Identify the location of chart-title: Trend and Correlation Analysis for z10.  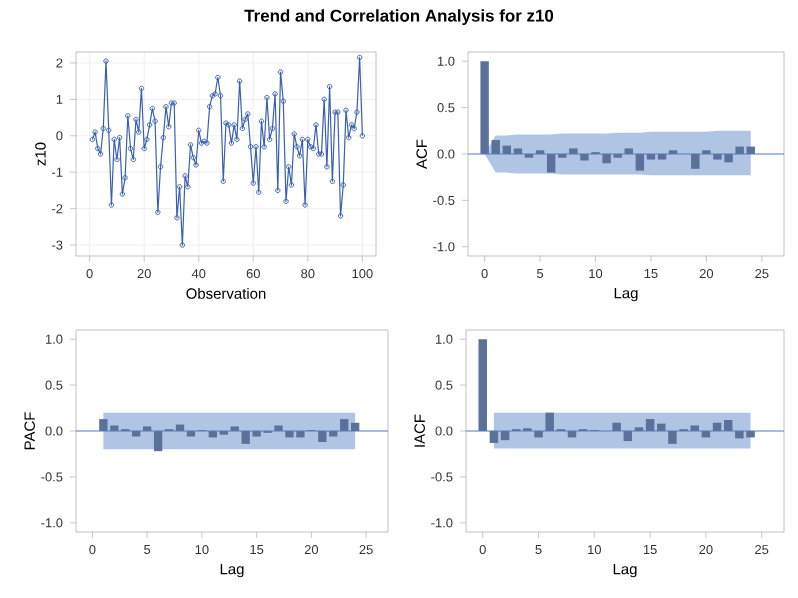
(399, 17).